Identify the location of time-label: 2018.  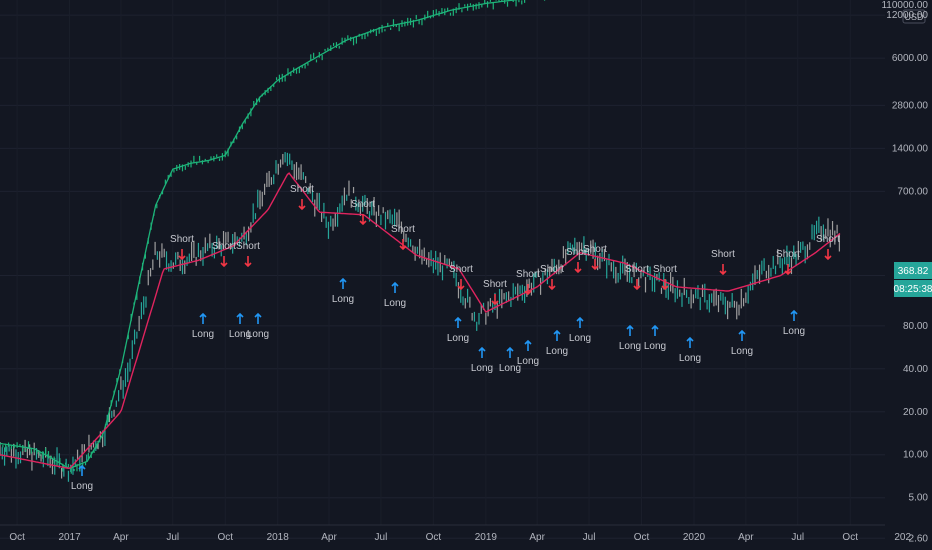
(278, 537).